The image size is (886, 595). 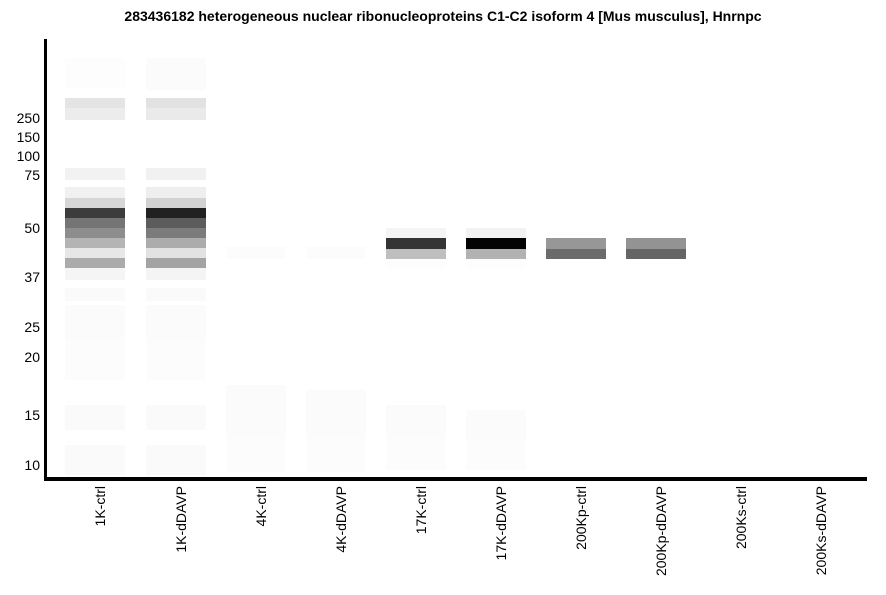 What do you see at coordinates (28, 118) in the screenshot?
I see `y-axis-tick-label: 250` at bounding box center [28, 118].